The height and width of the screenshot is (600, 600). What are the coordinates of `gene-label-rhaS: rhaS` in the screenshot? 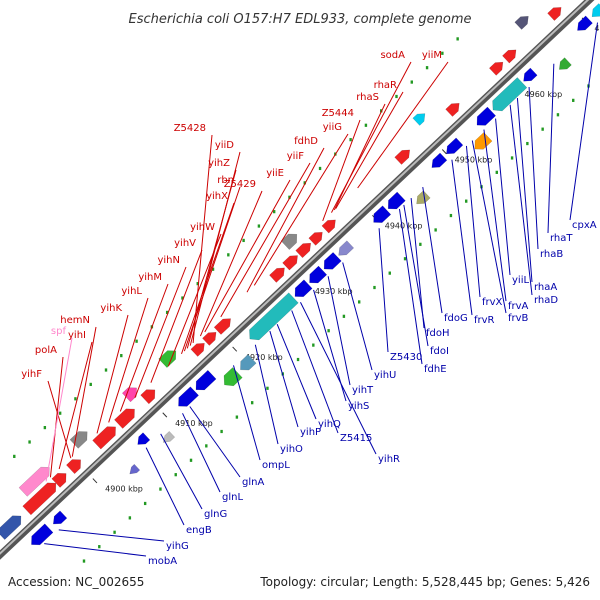 It's located at (367, 97).